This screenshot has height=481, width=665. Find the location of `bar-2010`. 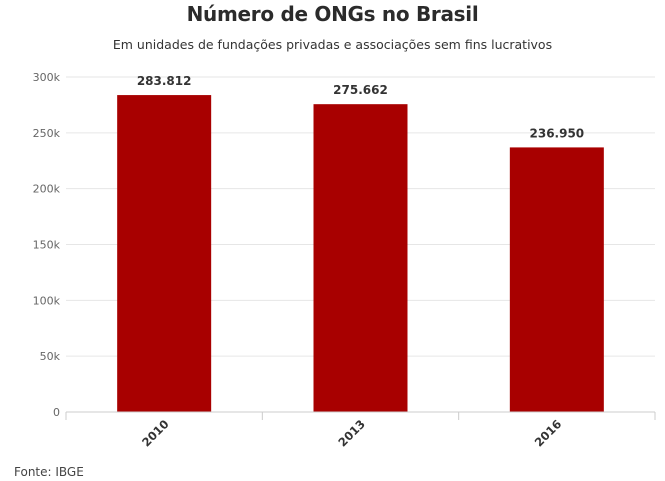

bar-2010 is located at coordinates (164, 253).